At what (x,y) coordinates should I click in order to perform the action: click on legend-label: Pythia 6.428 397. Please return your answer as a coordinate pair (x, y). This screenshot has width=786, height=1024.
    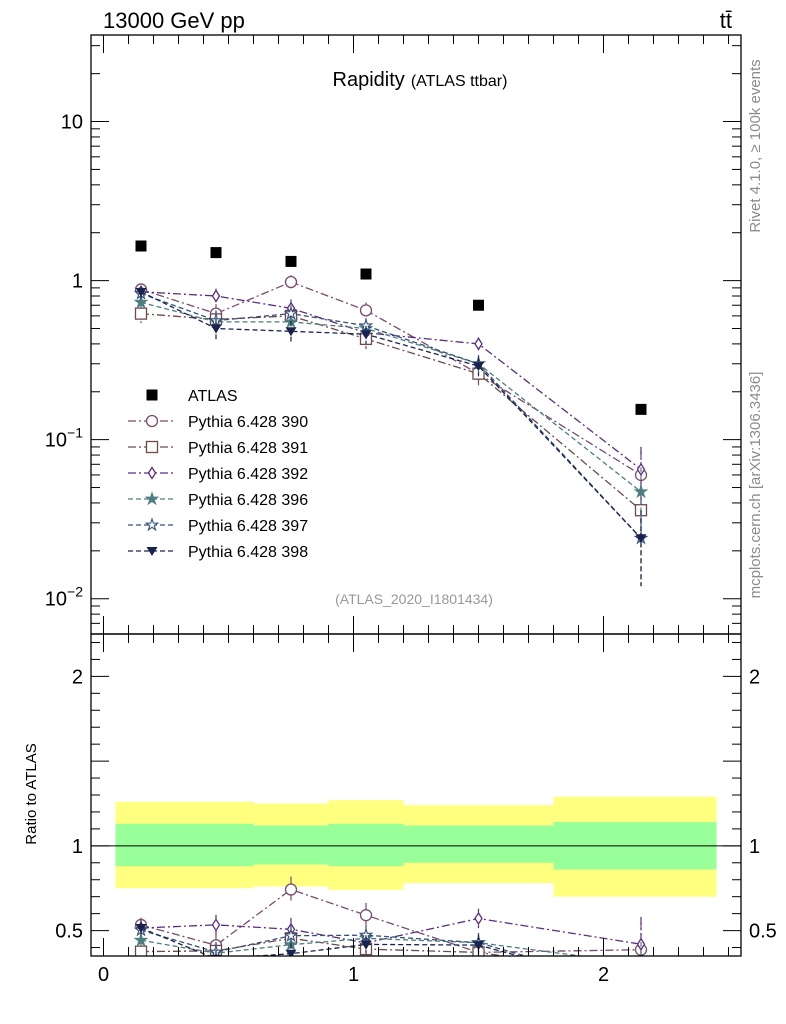
    Looking at the image, I should click on (248, 526).